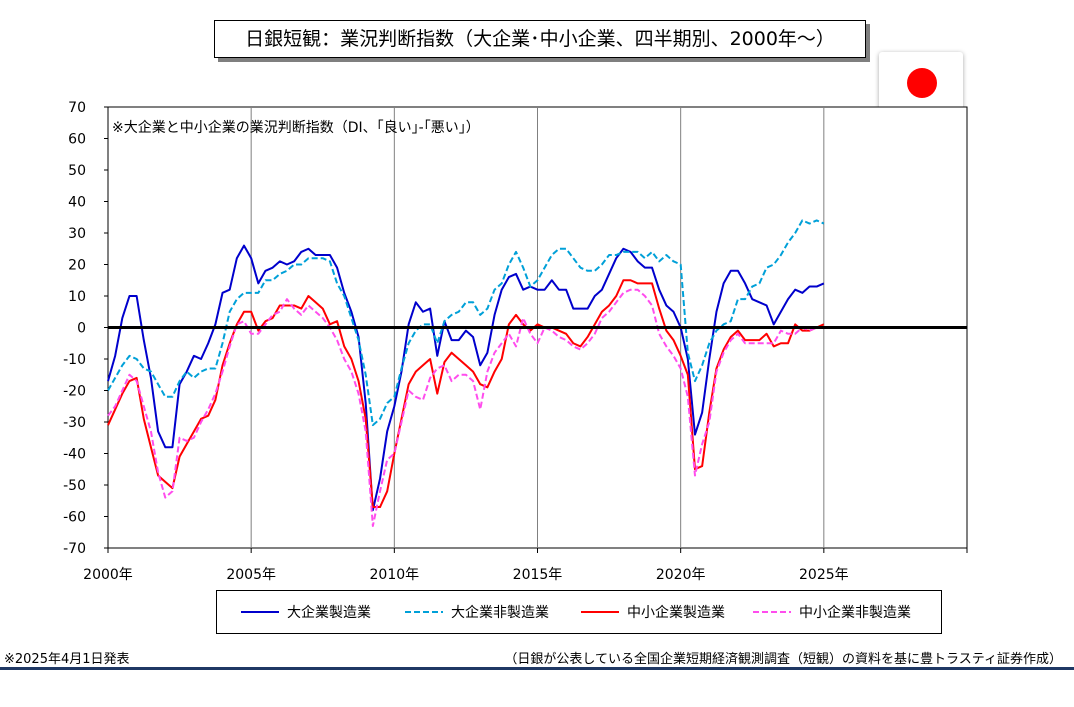  What do you see at coordinates (824, 575) in the screenshot?
I see `x-tick-label: 2025年` at bounding box center [824, 575].